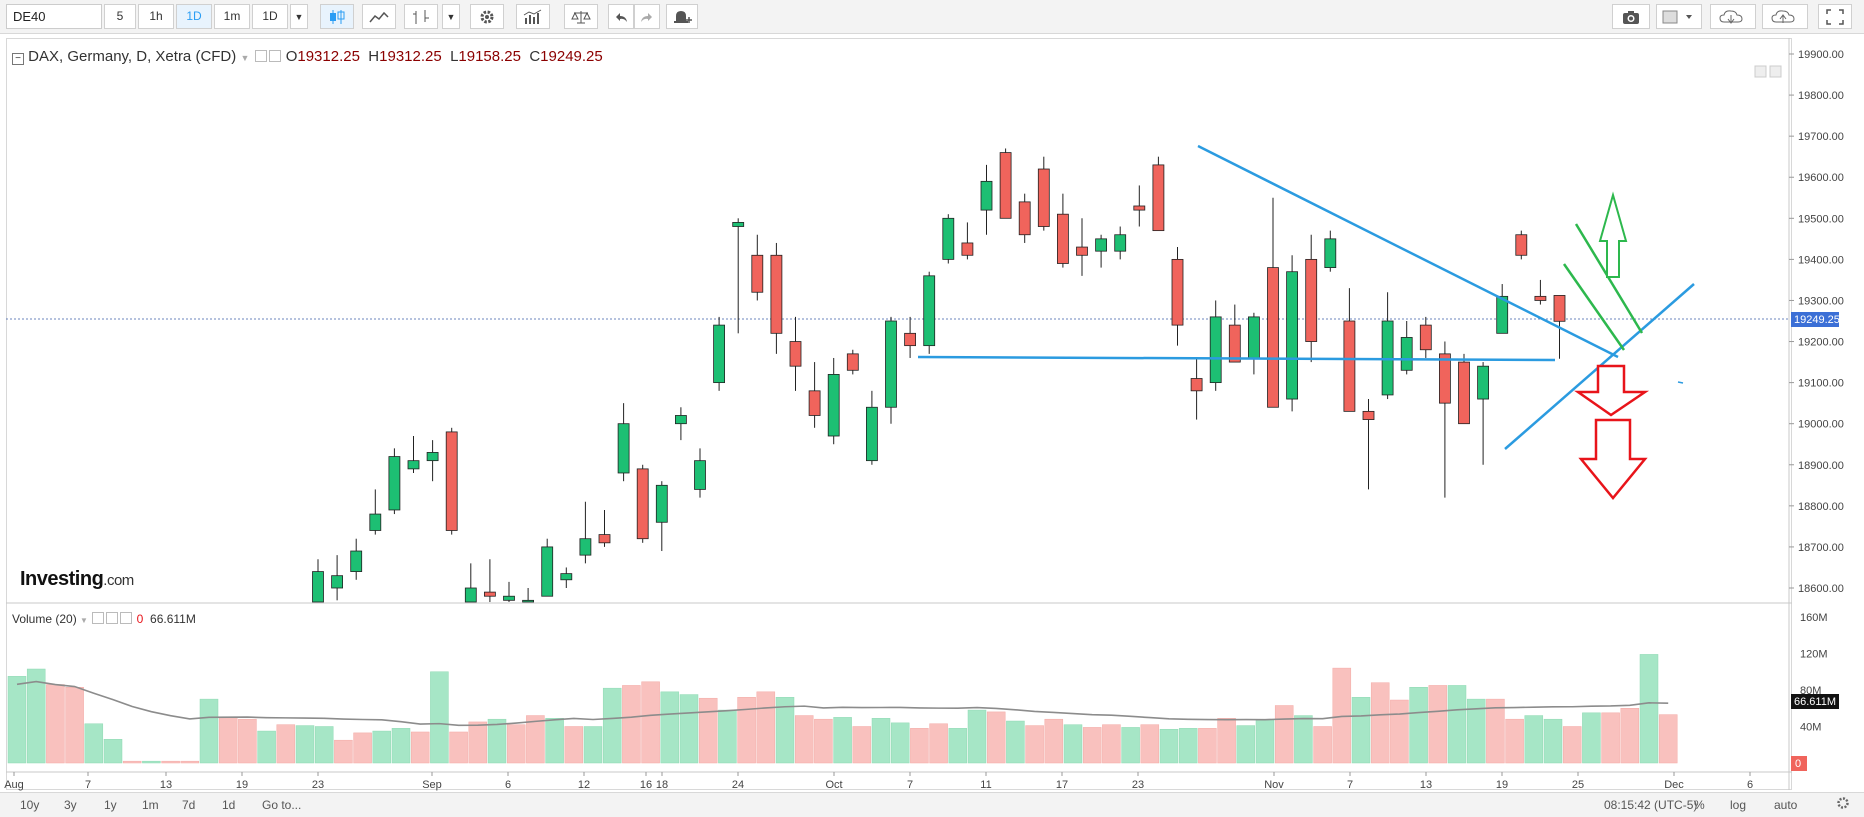  I want to click on line-chart-button, so click(379, 16).